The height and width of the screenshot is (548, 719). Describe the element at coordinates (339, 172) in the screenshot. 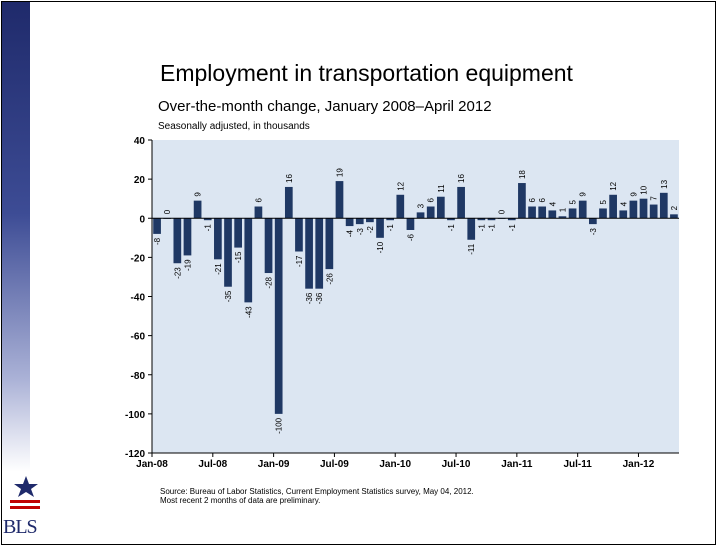

I see `data-label: 19` at that location.